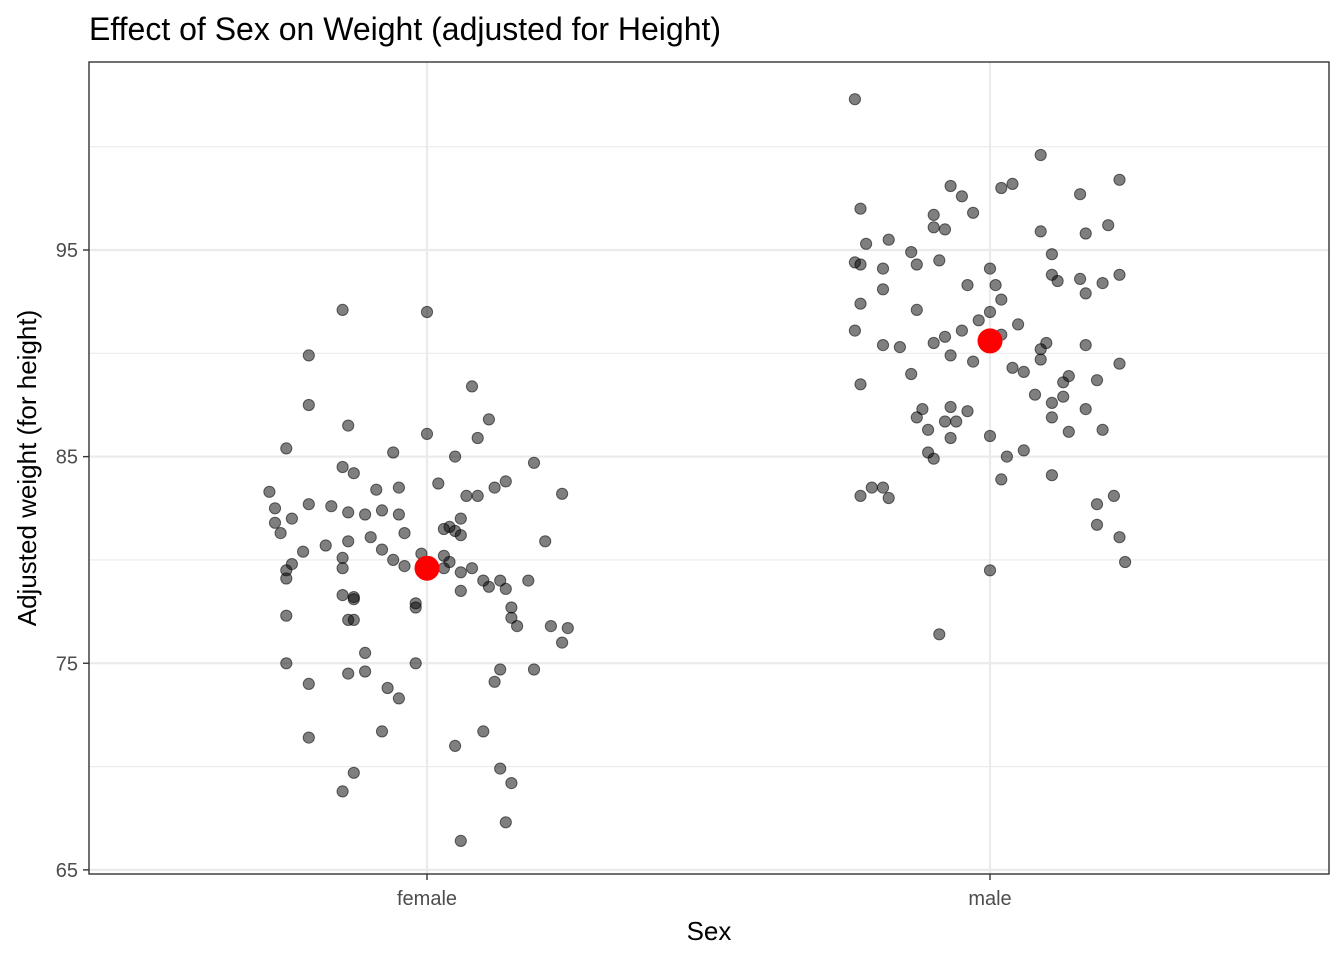 The width and height of the screenshot is (1344, 960). What do you see at coordinates (709, 931) in the screenshot?
I see `x-axis-title: Sex` at bounding box center [709, 931].